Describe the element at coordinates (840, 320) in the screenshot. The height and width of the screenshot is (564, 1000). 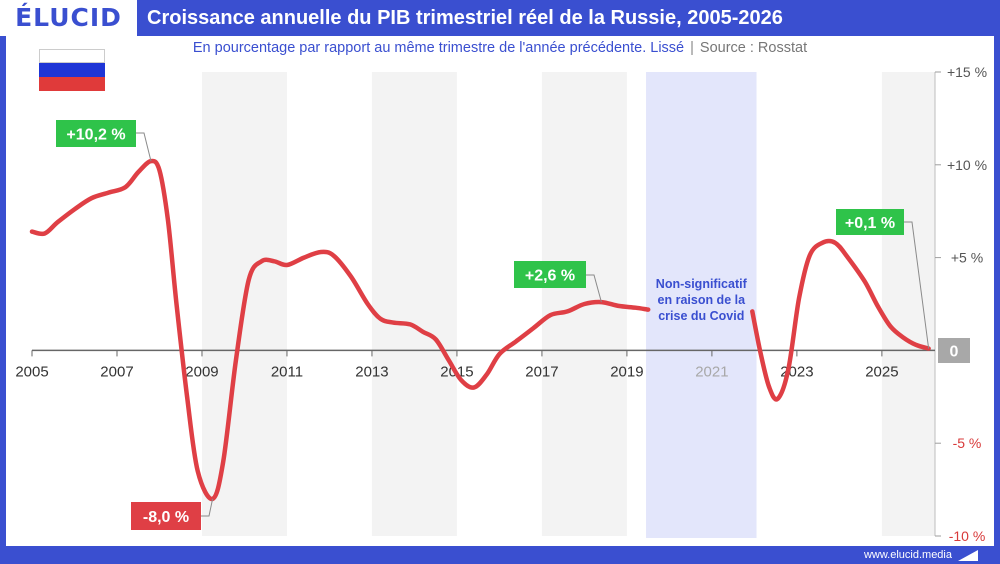
I see `gdp-growth-line` at that location.